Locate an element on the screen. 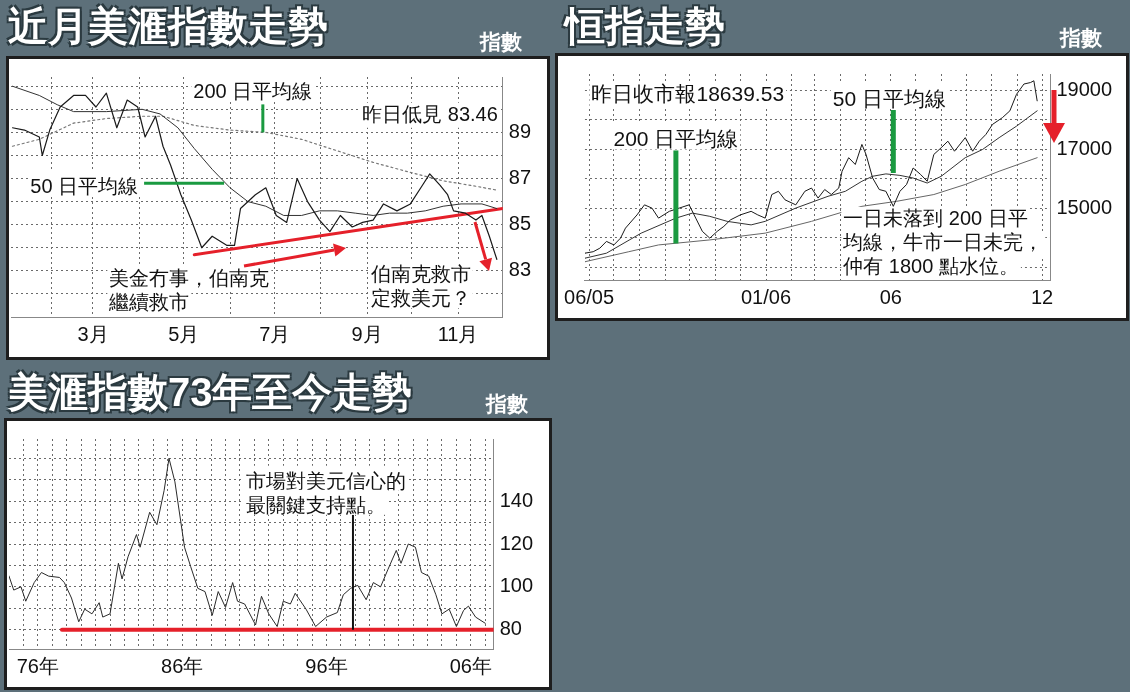 This screenshot has width=1130, height=692. x-tick-label: 96年 is located at coordinates (326, 665).